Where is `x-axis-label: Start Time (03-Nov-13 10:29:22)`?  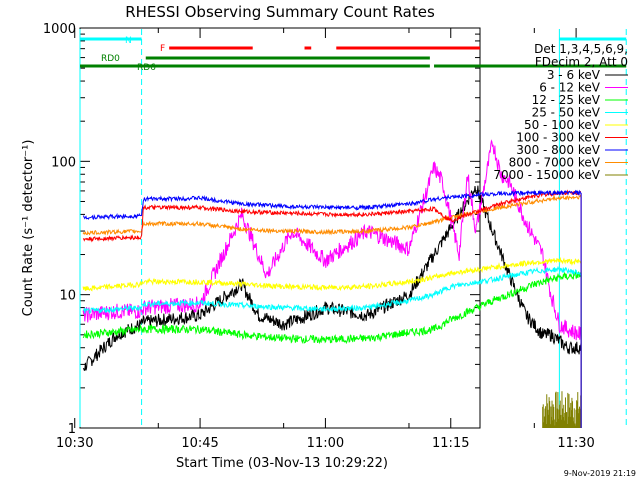
x-axis-label: Start Time (03-Nov-13 10:29:22) is located at coordinates (282, 463).